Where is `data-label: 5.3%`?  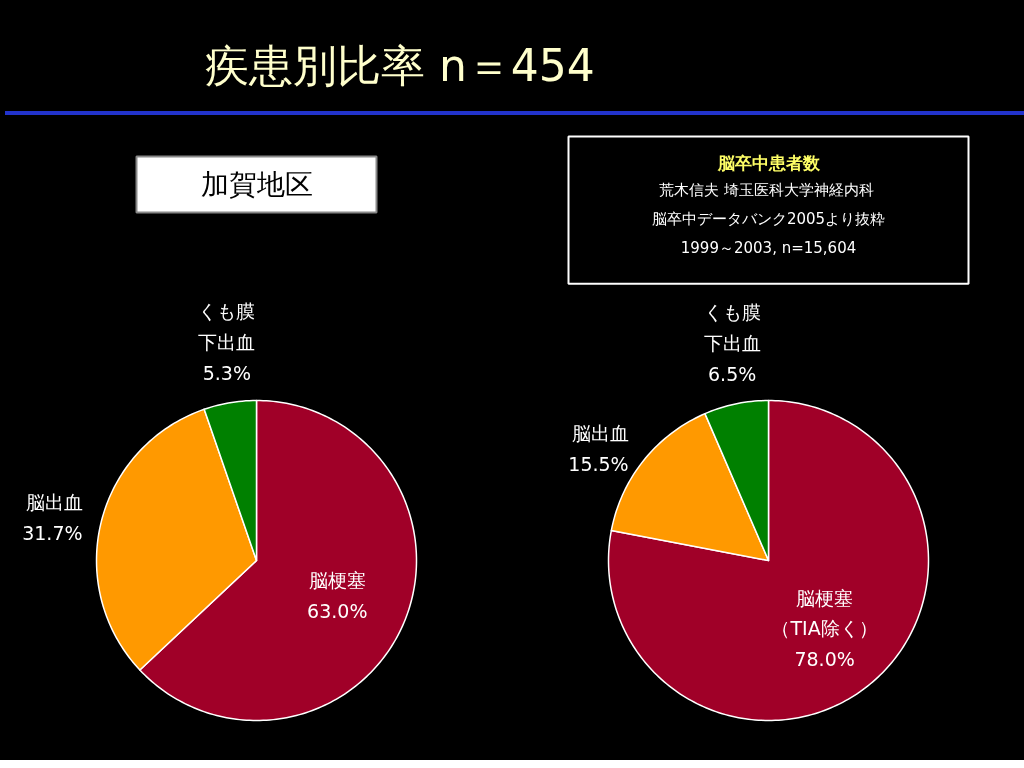
data-label: 5.3% is located at coordinates (226, 372).